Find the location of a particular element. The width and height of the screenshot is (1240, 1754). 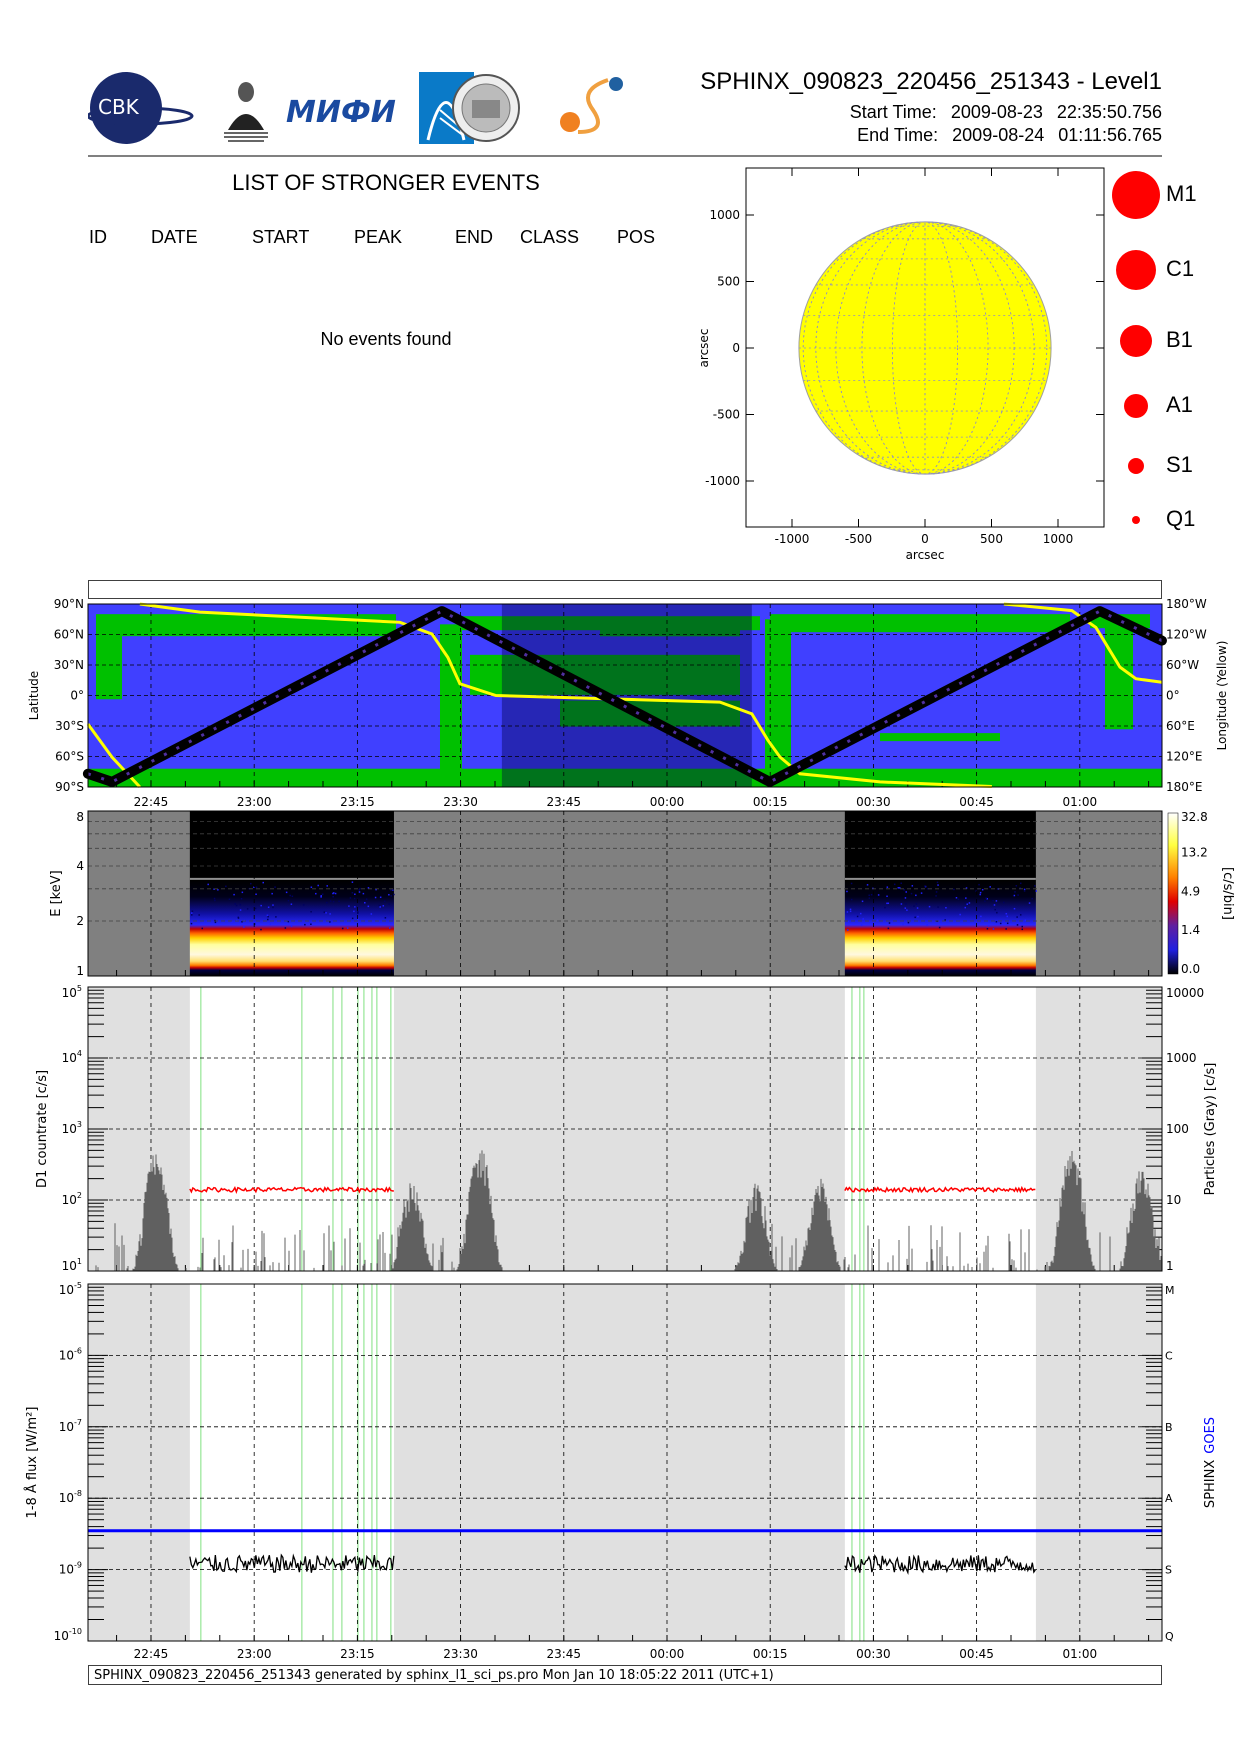

flux-axis-label: 1-8 Å flux [W/m²] is located at coordinates (32, 1463).